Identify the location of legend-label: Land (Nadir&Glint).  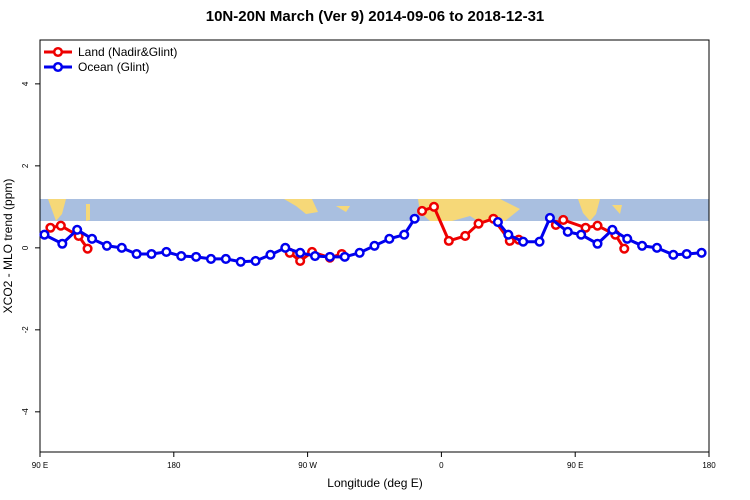
(127, 52).